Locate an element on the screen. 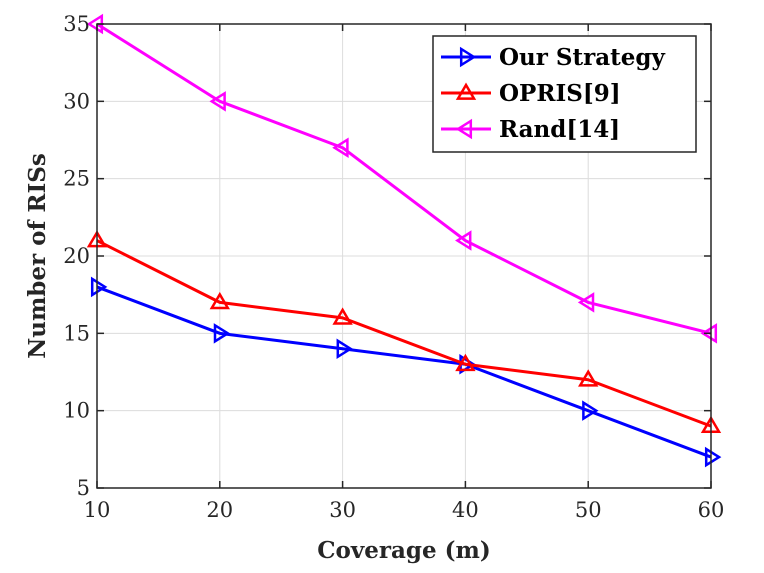 The height and width of the screenshot is (573, 764). legend-label: Our Strategy is located at coordinates (582, 57).